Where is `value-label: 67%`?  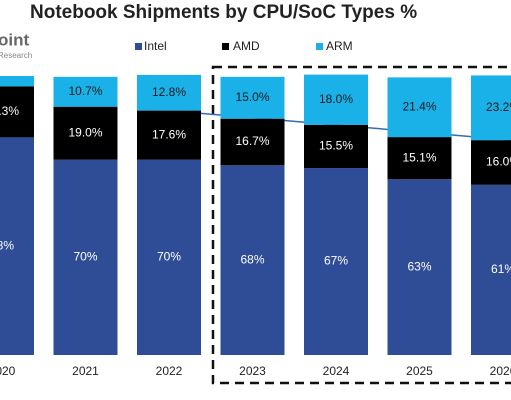
value-label: 67% is located at coordinates (336, 261).